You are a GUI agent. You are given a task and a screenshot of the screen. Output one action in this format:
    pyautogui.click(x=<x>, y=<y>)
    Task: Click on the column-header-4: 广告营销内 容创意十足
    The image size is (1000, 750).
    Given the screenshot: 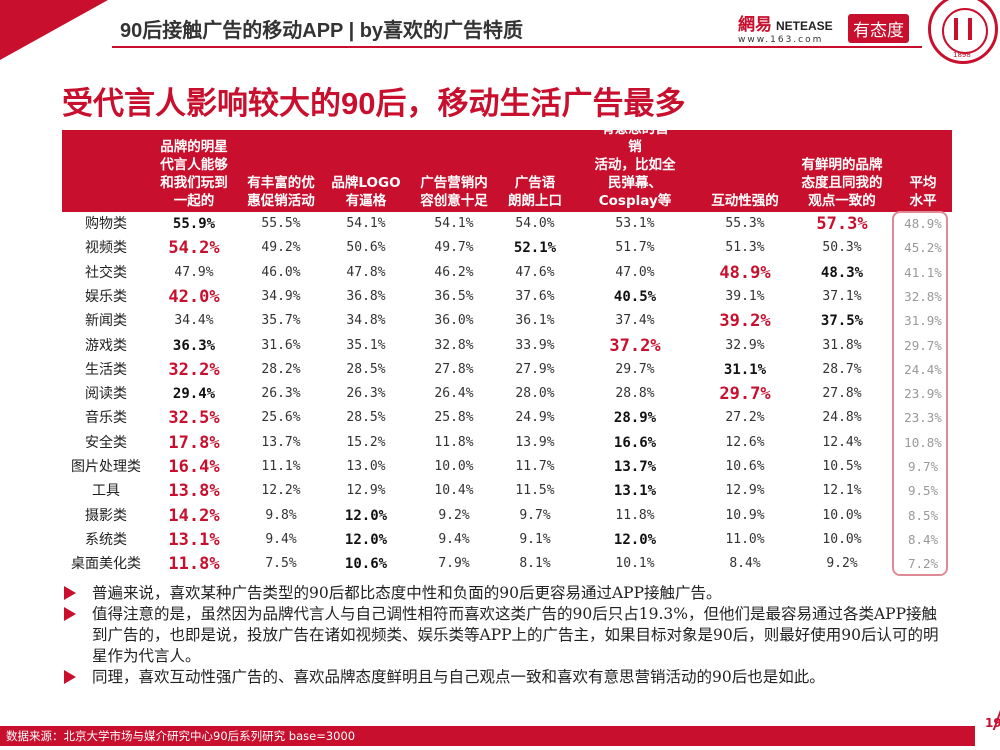 What is the action you would take?
    pyautogui.click(x=454, y=192)
    